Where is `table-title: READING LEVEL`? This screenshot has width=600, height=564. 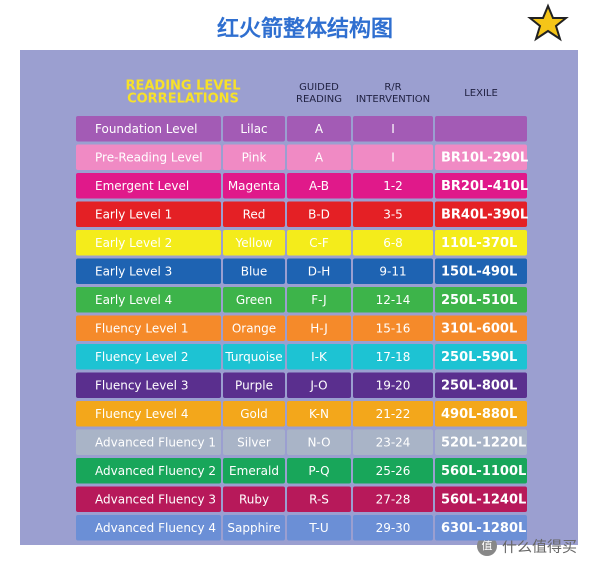
table-title: READING LEVEL is located at coordinates (182, 86).